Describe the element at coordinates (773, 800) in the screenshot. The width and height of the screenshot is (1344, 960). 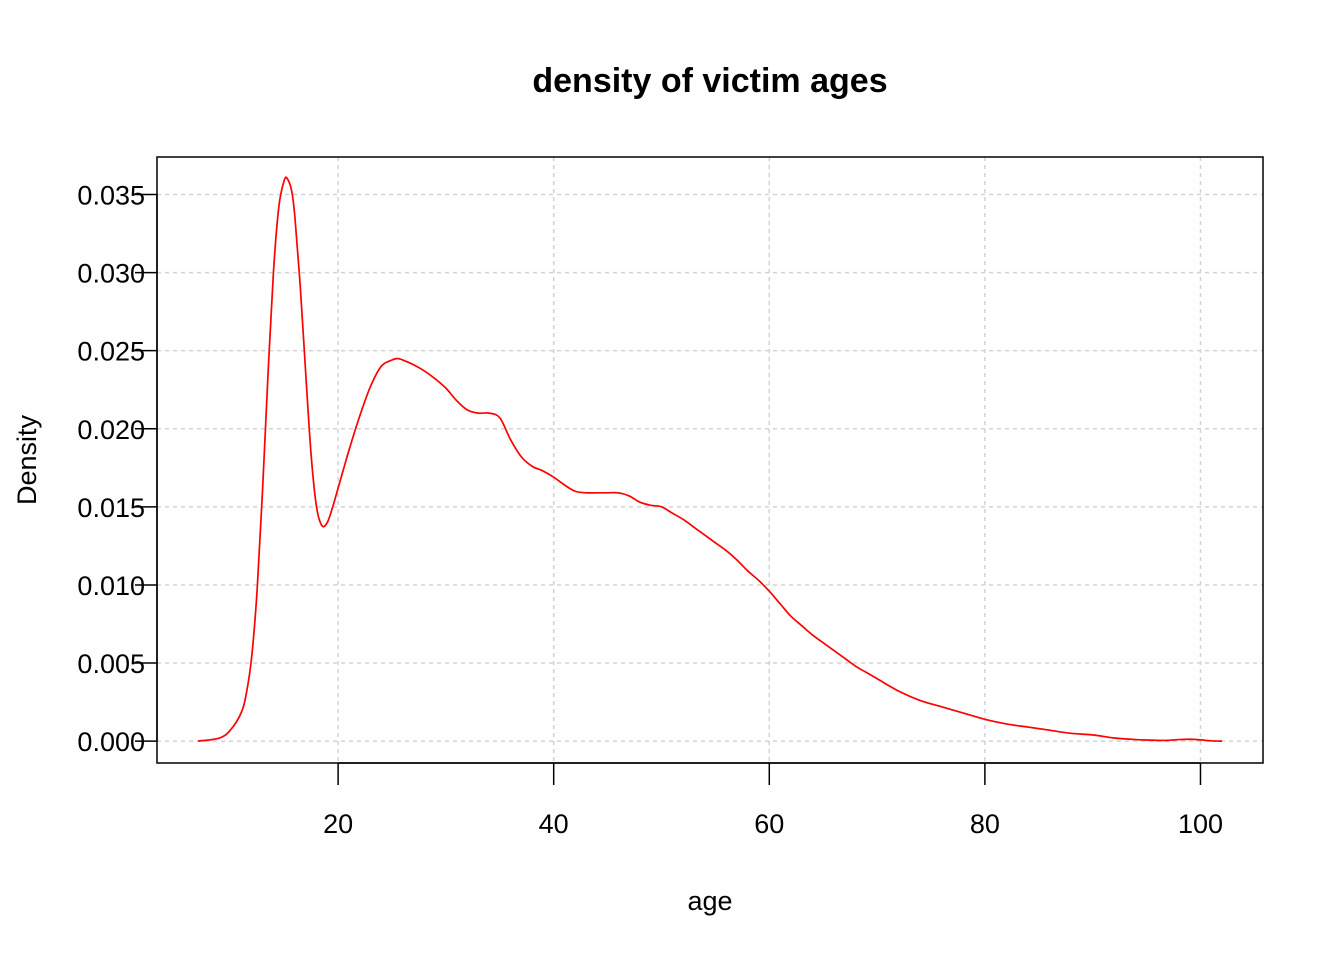
I see `x-axis: 20 40 60 80 100` at that location.